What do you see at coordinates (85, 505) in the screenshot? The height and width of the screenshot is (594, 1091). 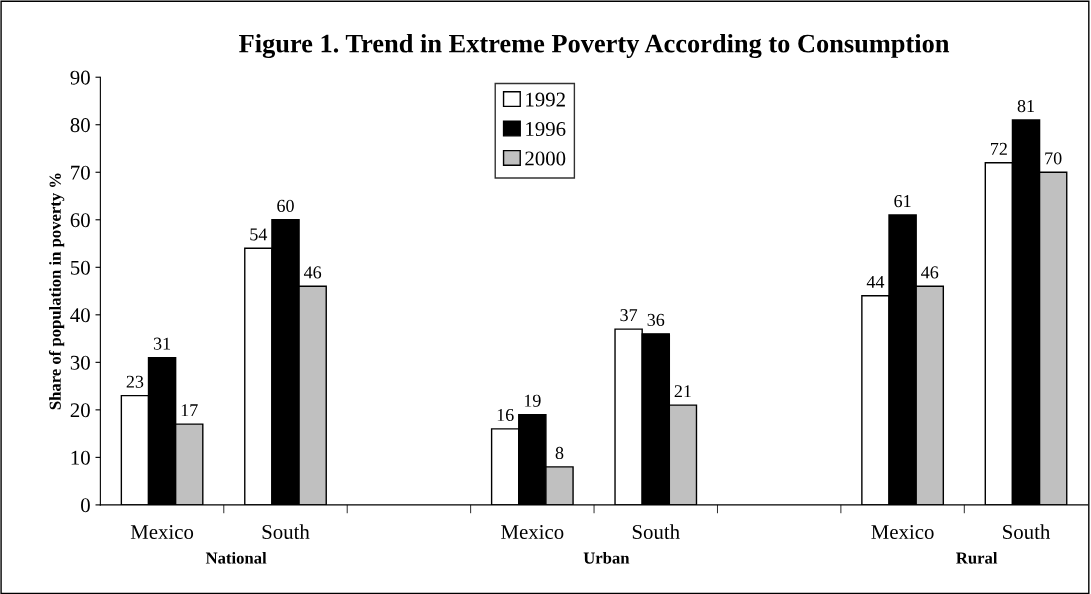 I see `y-tick-label: 0` at bounding box center [85, 505].